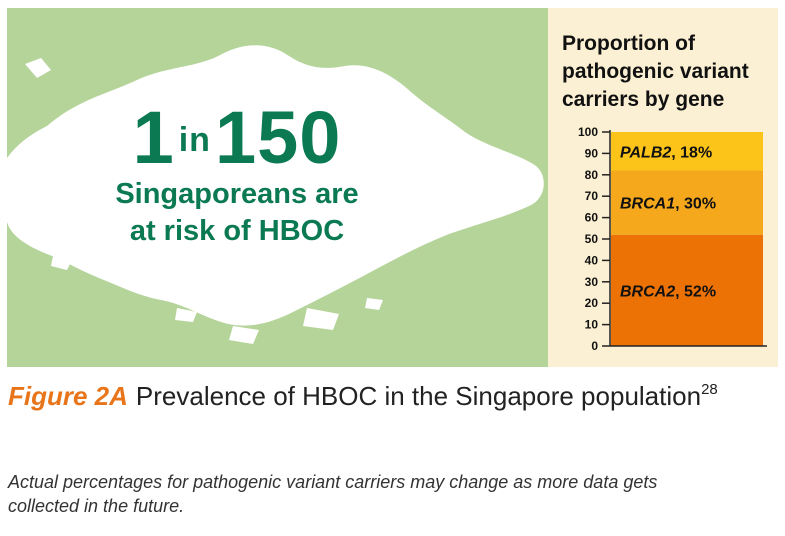 The height and width of the screenshot is (536, 785). Describe the element at coordinates (666, 152) in the screenshot. I see `segment-label-palb2: PALB2, 18%` at that location.